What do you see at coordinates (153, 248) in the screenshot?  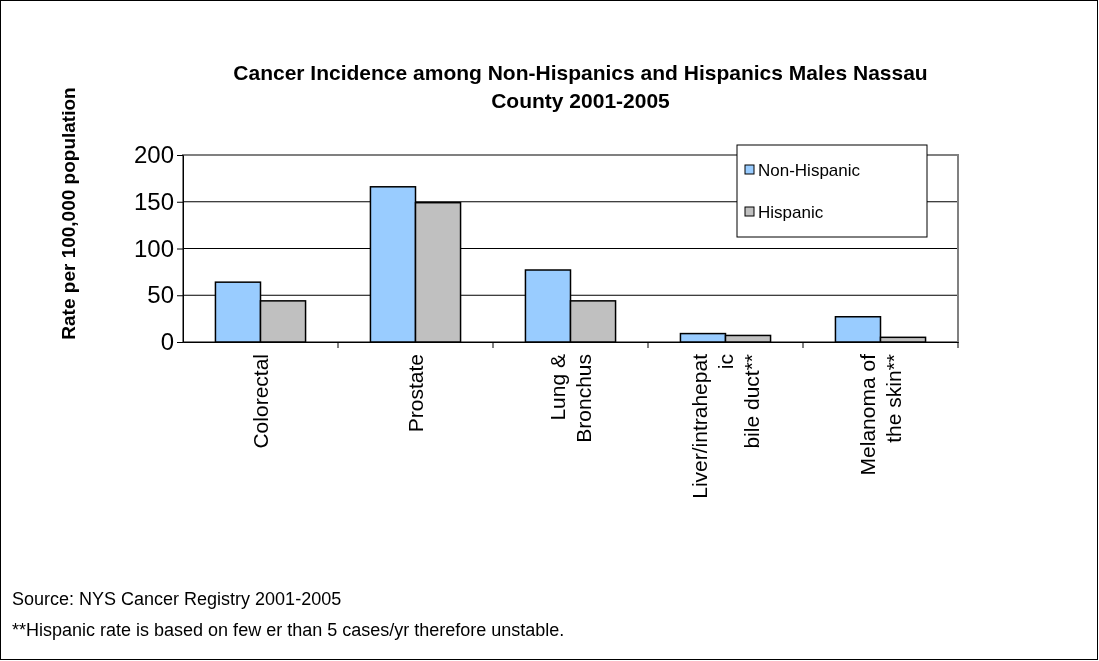 I see `y-tick-label: 100` at bounding box center [153, 248].